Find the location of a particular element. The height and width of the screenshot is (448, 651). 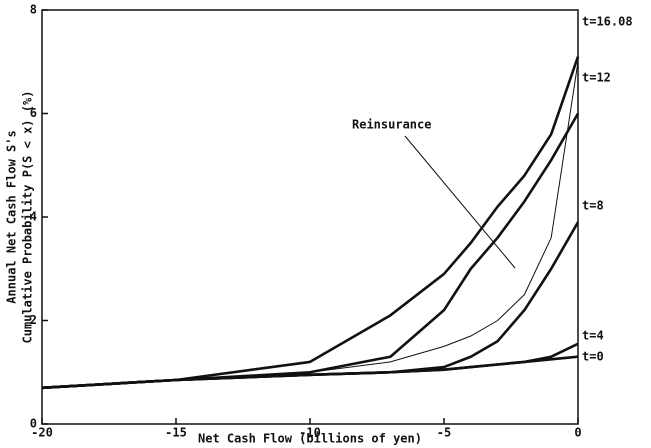

x-tick-label: -10 is located at coordinates (310, 433).